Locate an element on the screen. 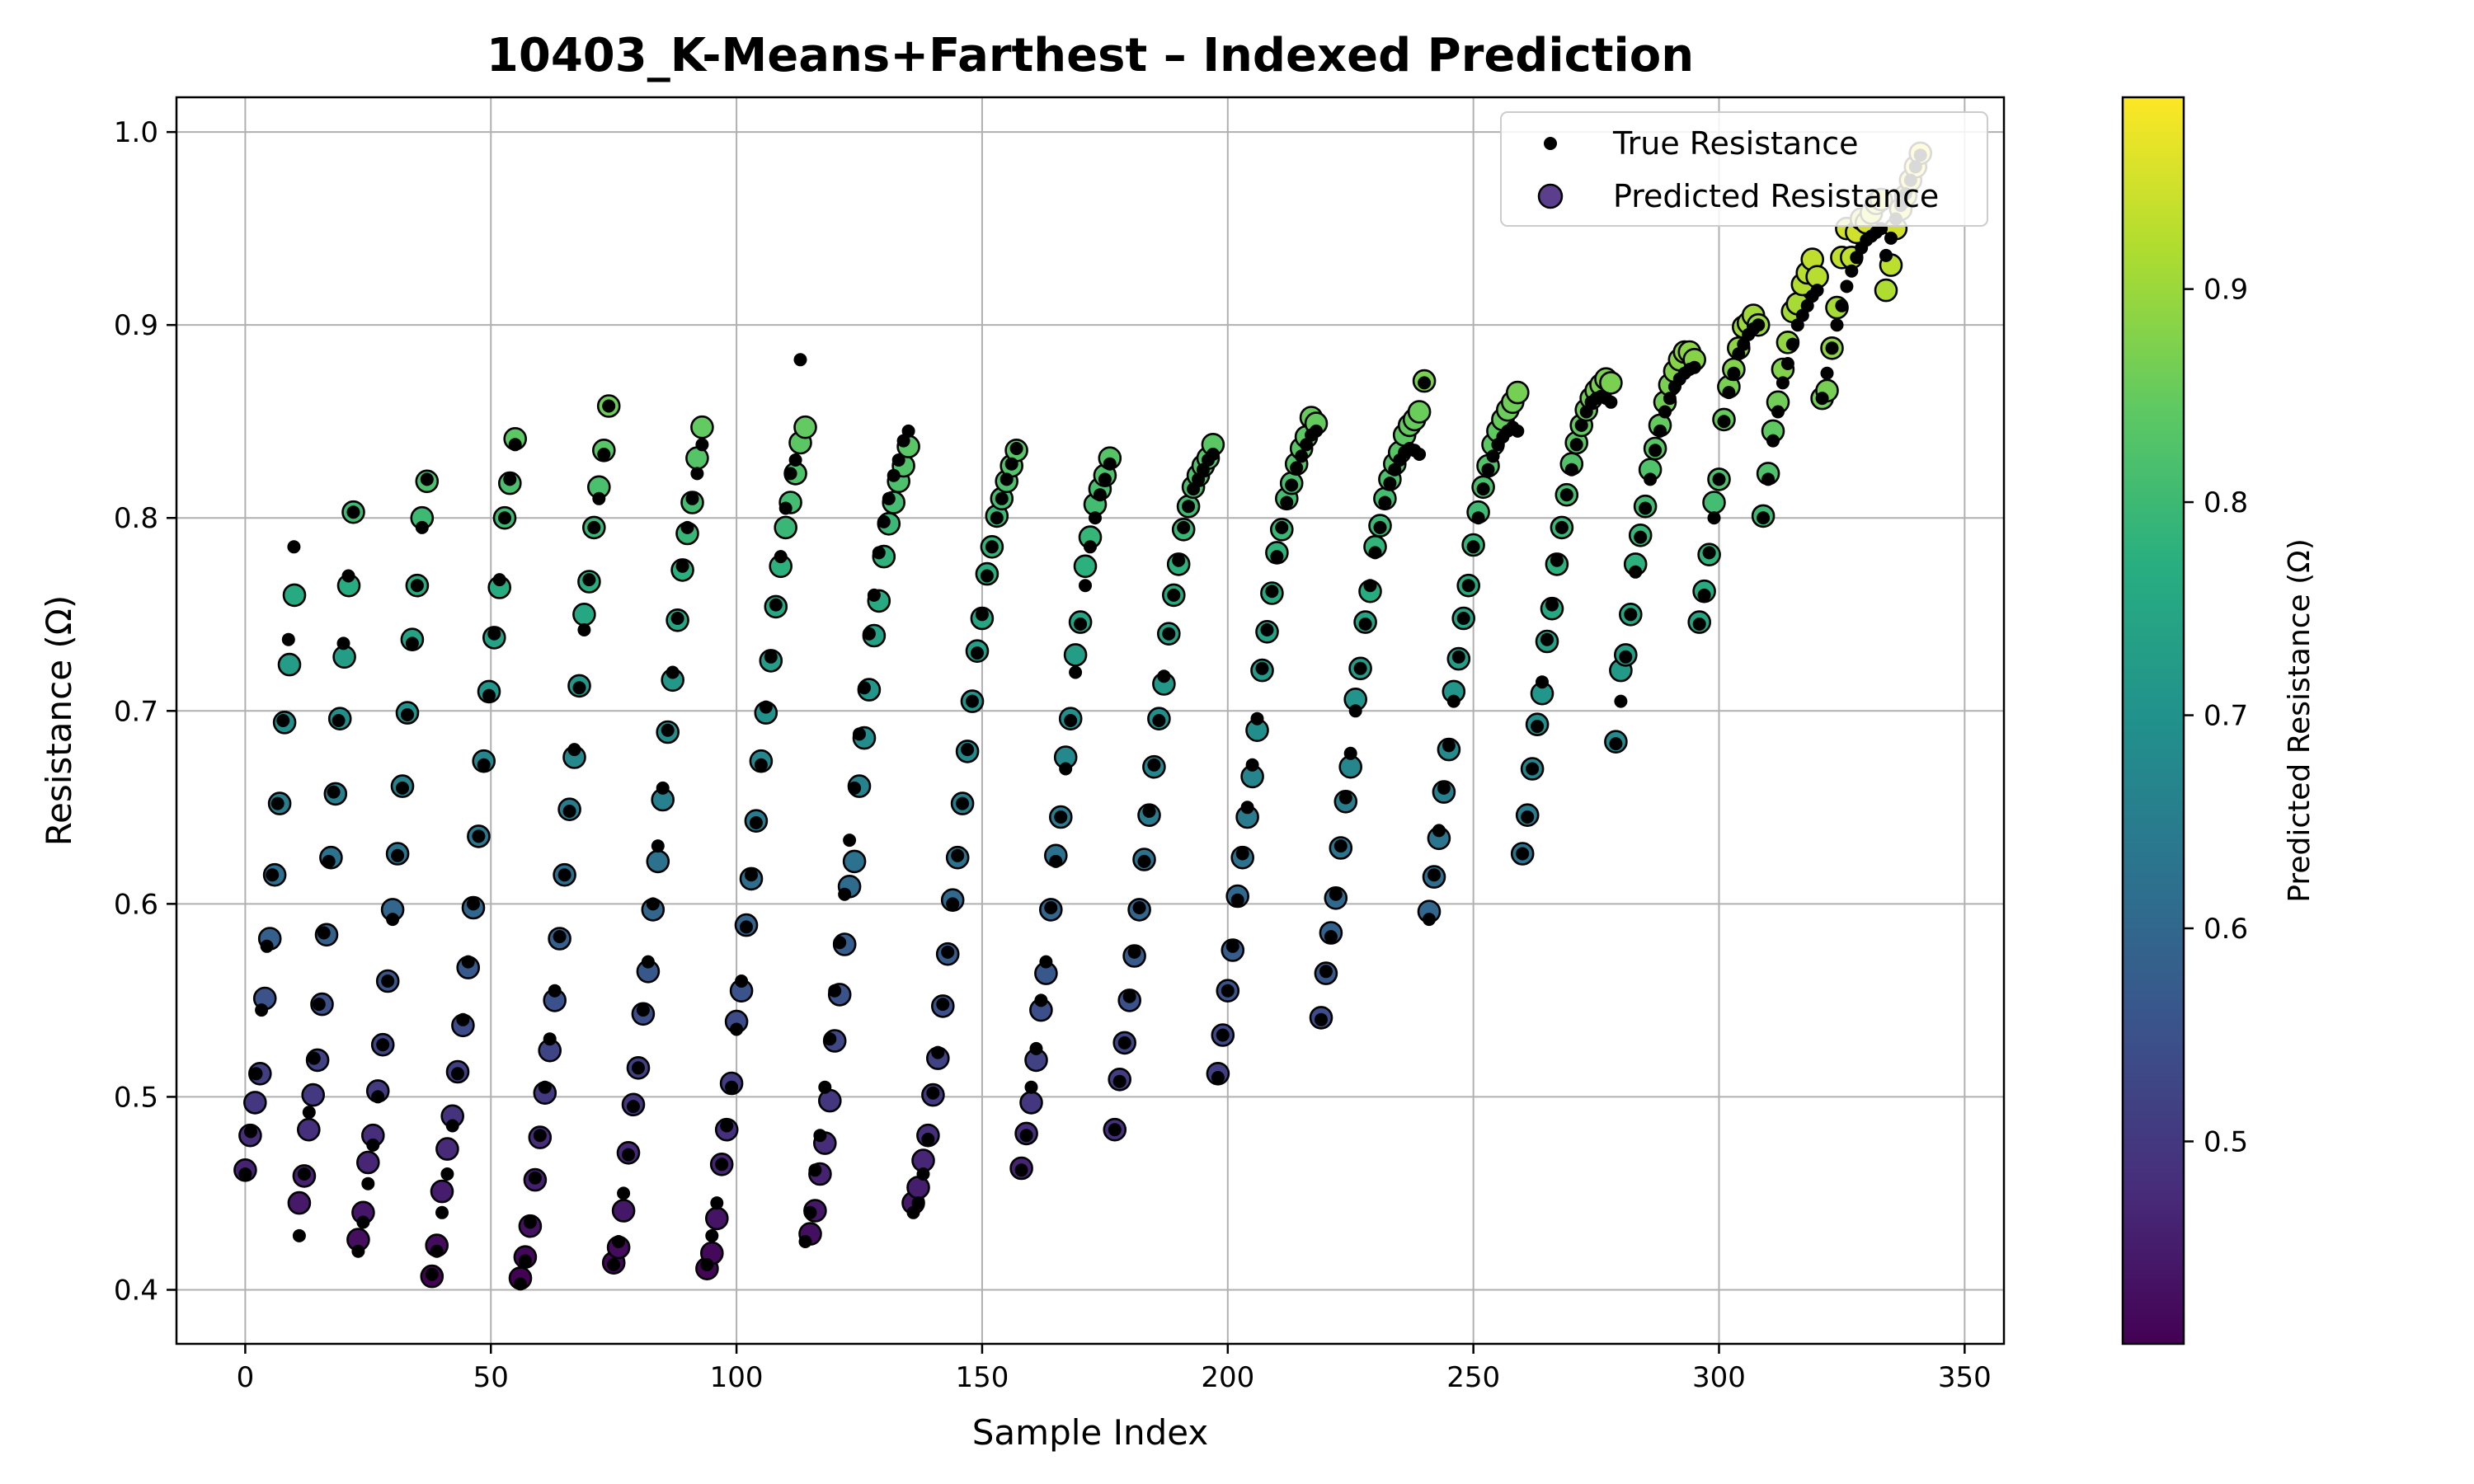  legend-true-label: True Resistance is located at coordinates (1735, 143).